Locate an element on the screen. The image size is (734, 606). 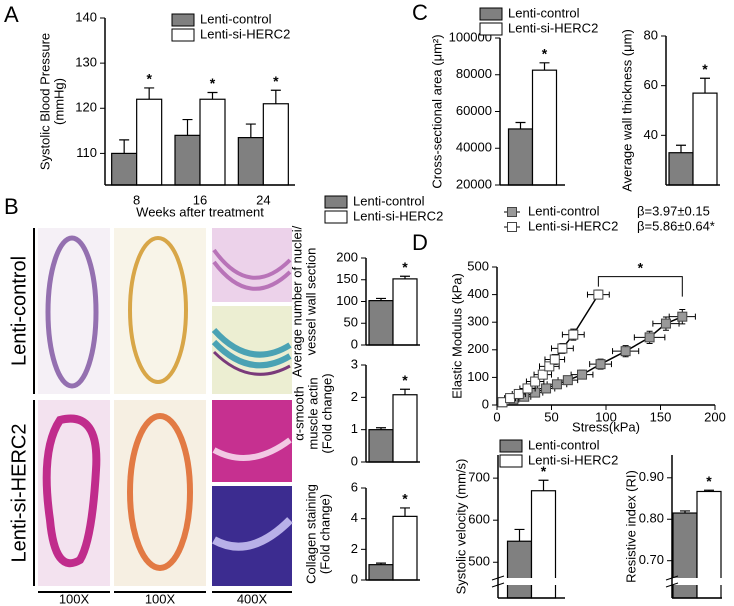
y-tick-label: 0.70 is located at coordinates (651, 559).